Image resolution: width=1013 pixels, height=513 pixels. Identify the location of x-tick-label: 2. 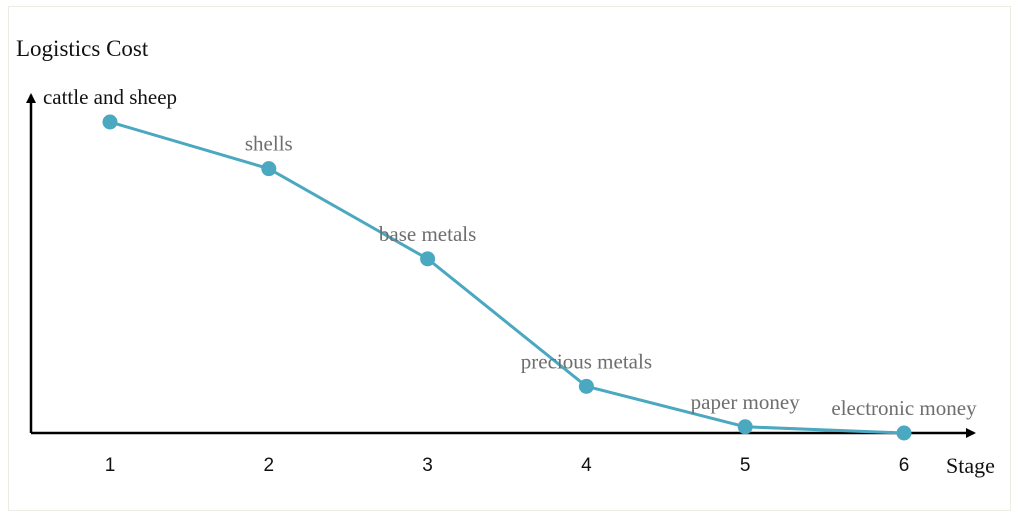
(269, 465).